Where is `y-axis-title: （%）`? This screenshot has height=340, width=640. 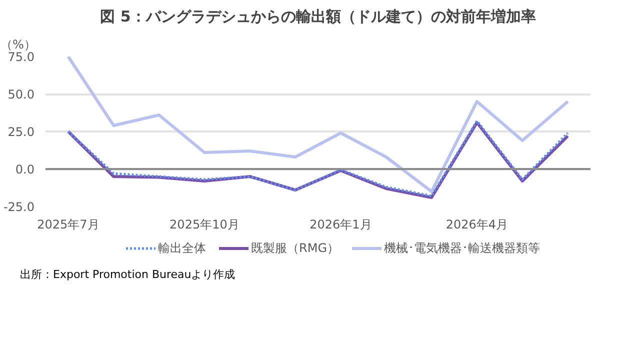
y-axis-title: （%） is located at coordinates (18, 45).